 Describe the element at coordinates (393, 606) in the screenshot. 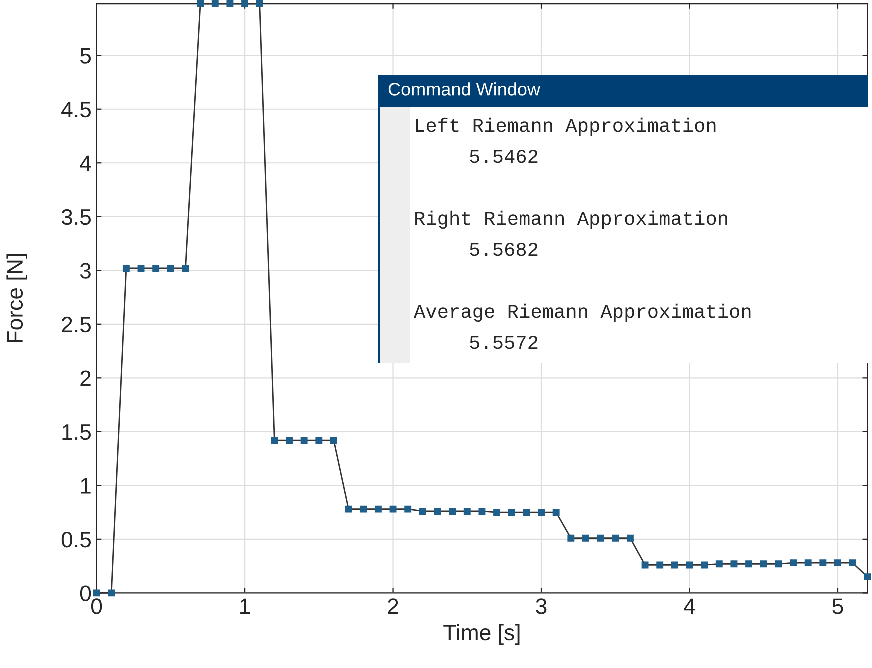

I see `x-tick-label: 2` at that location.